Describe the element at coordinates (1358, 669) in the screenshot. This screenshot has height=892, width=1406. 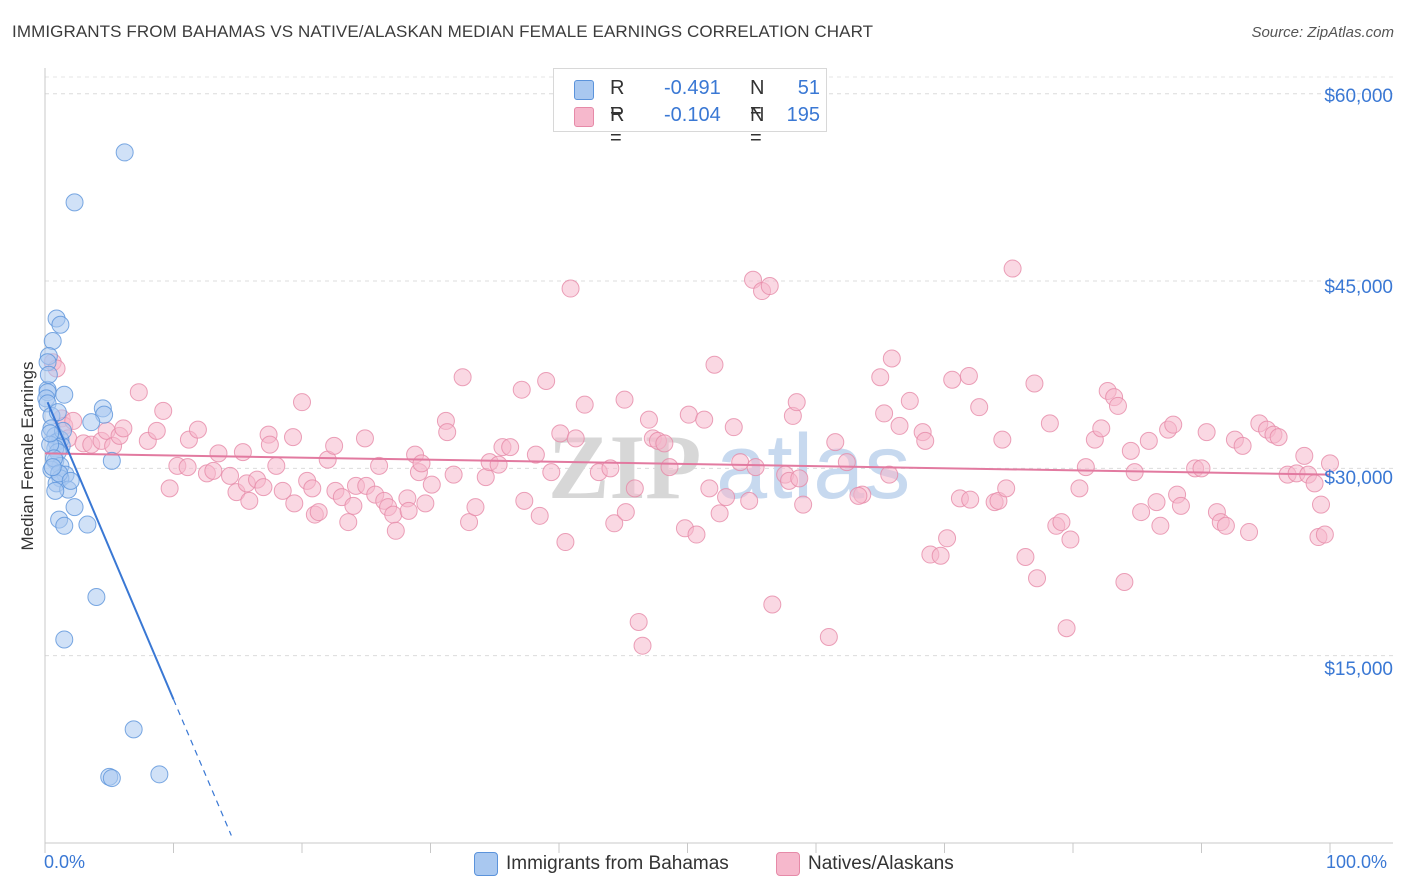
I see `y-tick-15000: $15,000` at that location.